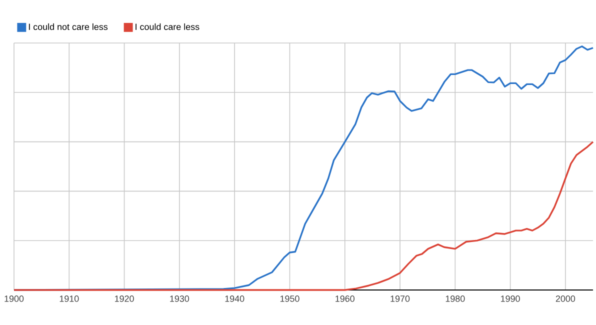 This screenshot has width=596, height=325. Describe the element at coordinates (180, 299) in the screenshot. I see `x-tick-label: 1930` at that location.